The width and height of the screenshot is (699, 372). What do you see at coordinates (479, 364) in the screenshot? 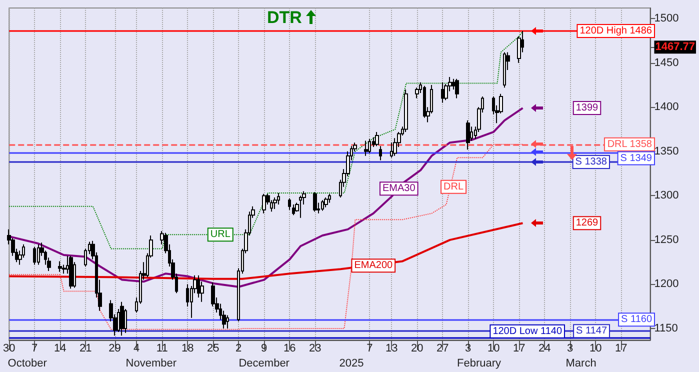
I see `x2-tick-label: February` at bounding box center [479, 364].